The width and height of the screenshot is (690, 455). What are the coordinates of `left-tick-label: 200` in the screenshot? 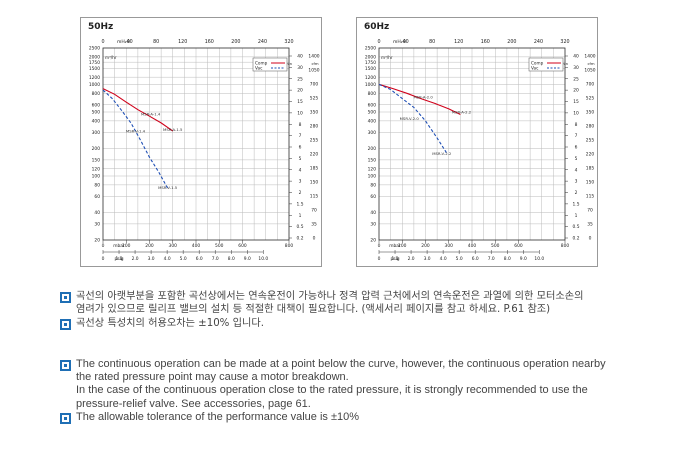 It's located at (96, 149).